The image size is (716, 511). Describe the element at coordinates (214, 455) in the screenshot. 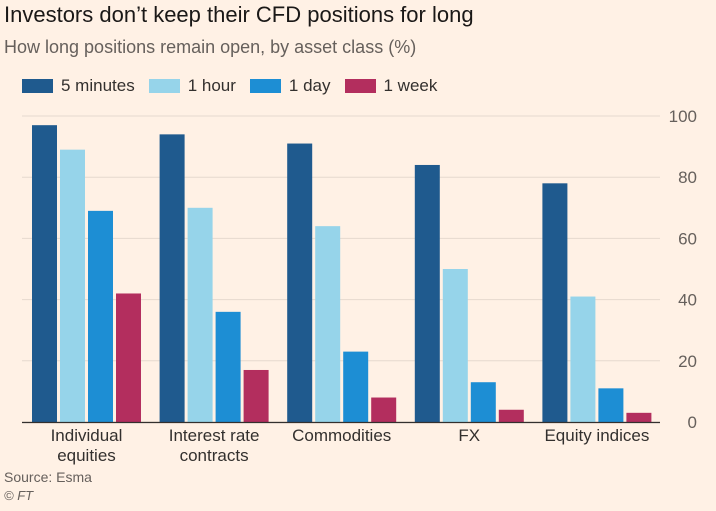

I see `category-label-1-1: contracts` at that location.